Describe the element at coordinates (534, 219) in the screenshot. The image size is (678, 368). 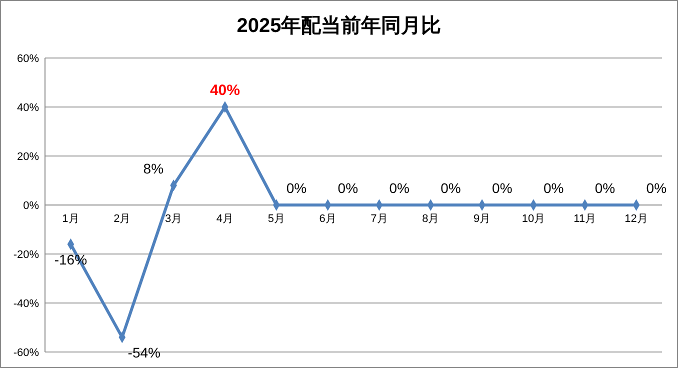
I see `x-tick-label: 10月` at that location.